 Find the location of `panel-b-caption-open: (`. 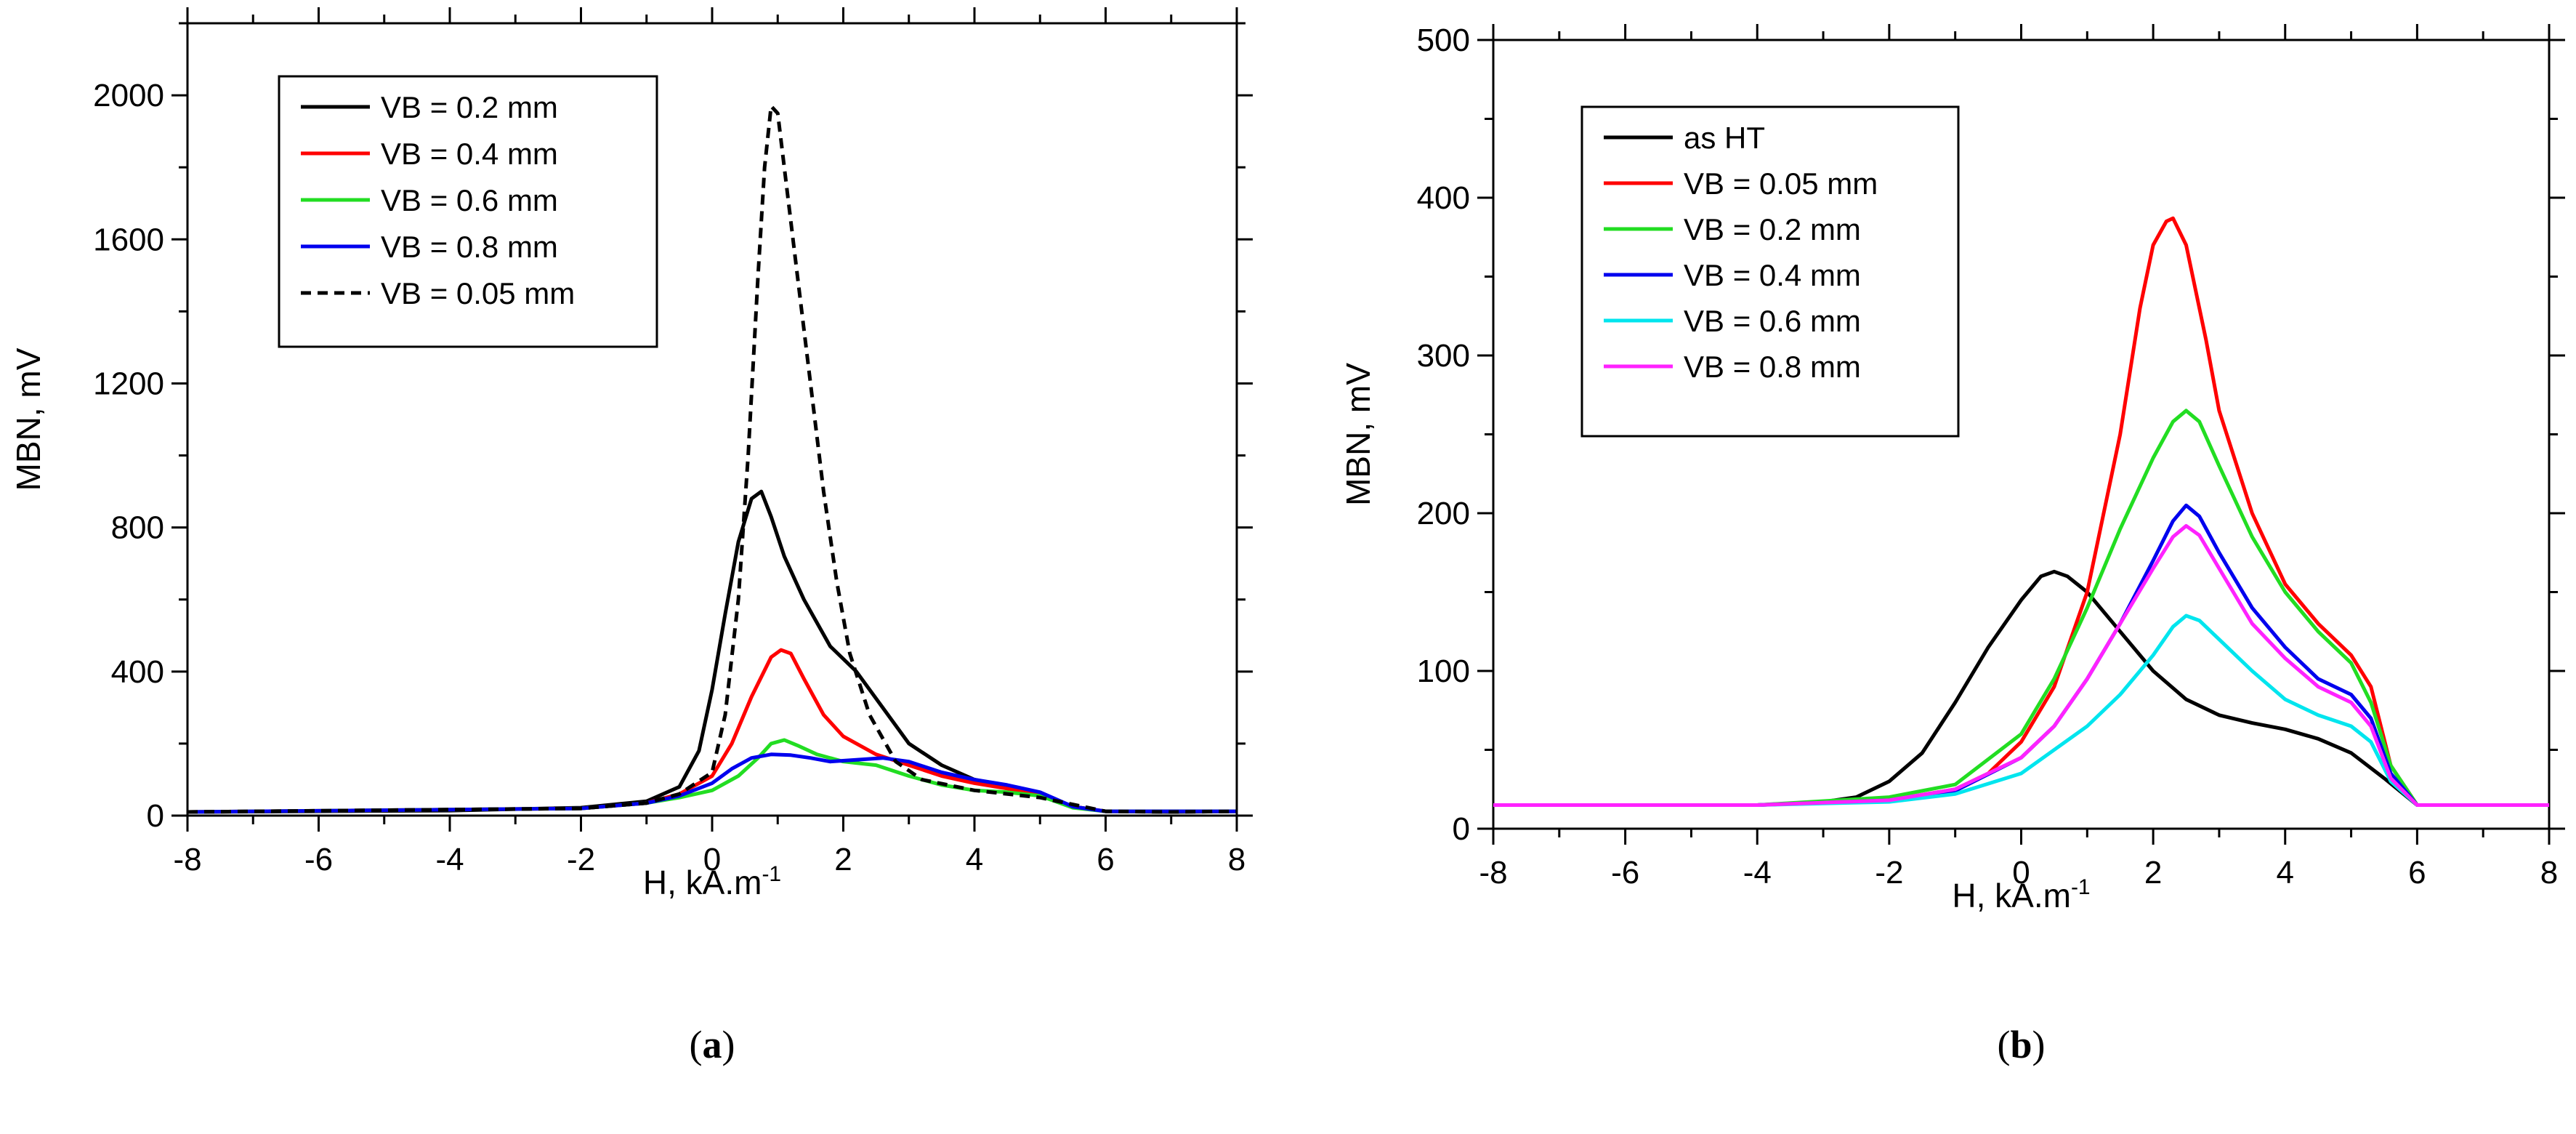

panel-b-caption-open: ( is located at coordinates (2004, 1044).